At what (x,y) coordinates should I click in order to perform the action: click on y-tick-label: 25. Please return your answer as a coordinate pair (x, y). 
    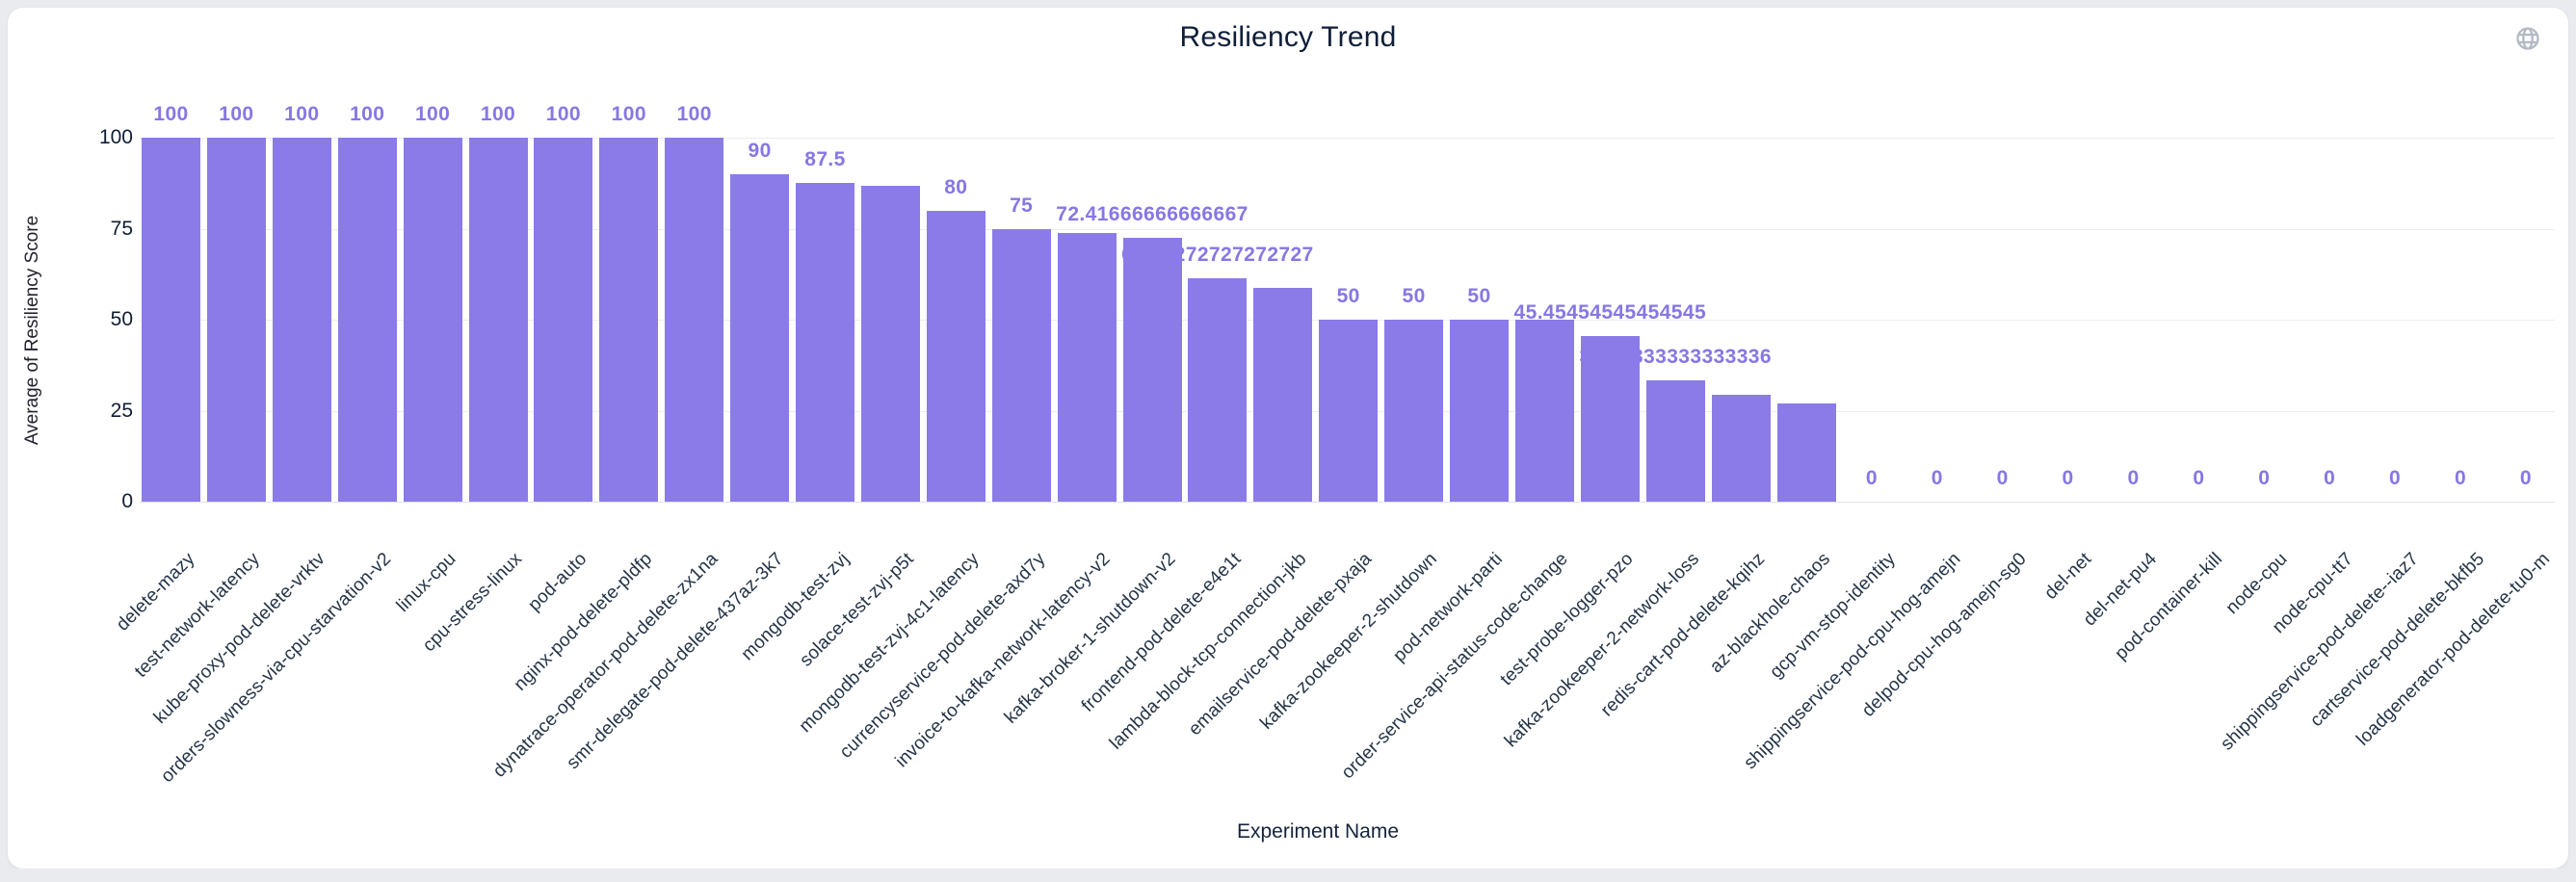
    Looking at the image, I should click on (121, 410).